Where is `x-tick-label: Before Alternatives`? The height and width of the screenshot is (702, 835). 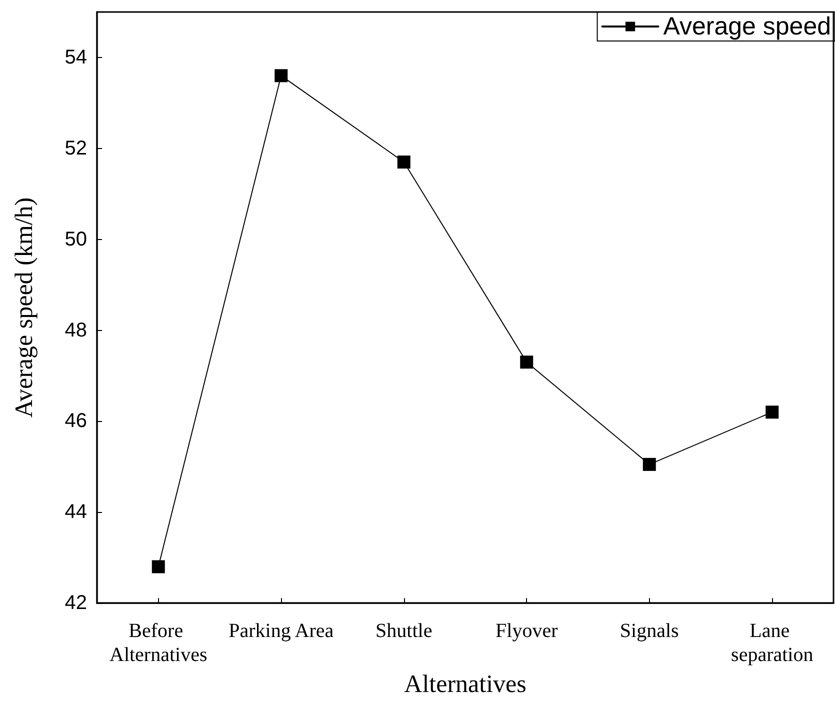 x-tick-label: Before Alternatives is located at coordinates (159, 643).